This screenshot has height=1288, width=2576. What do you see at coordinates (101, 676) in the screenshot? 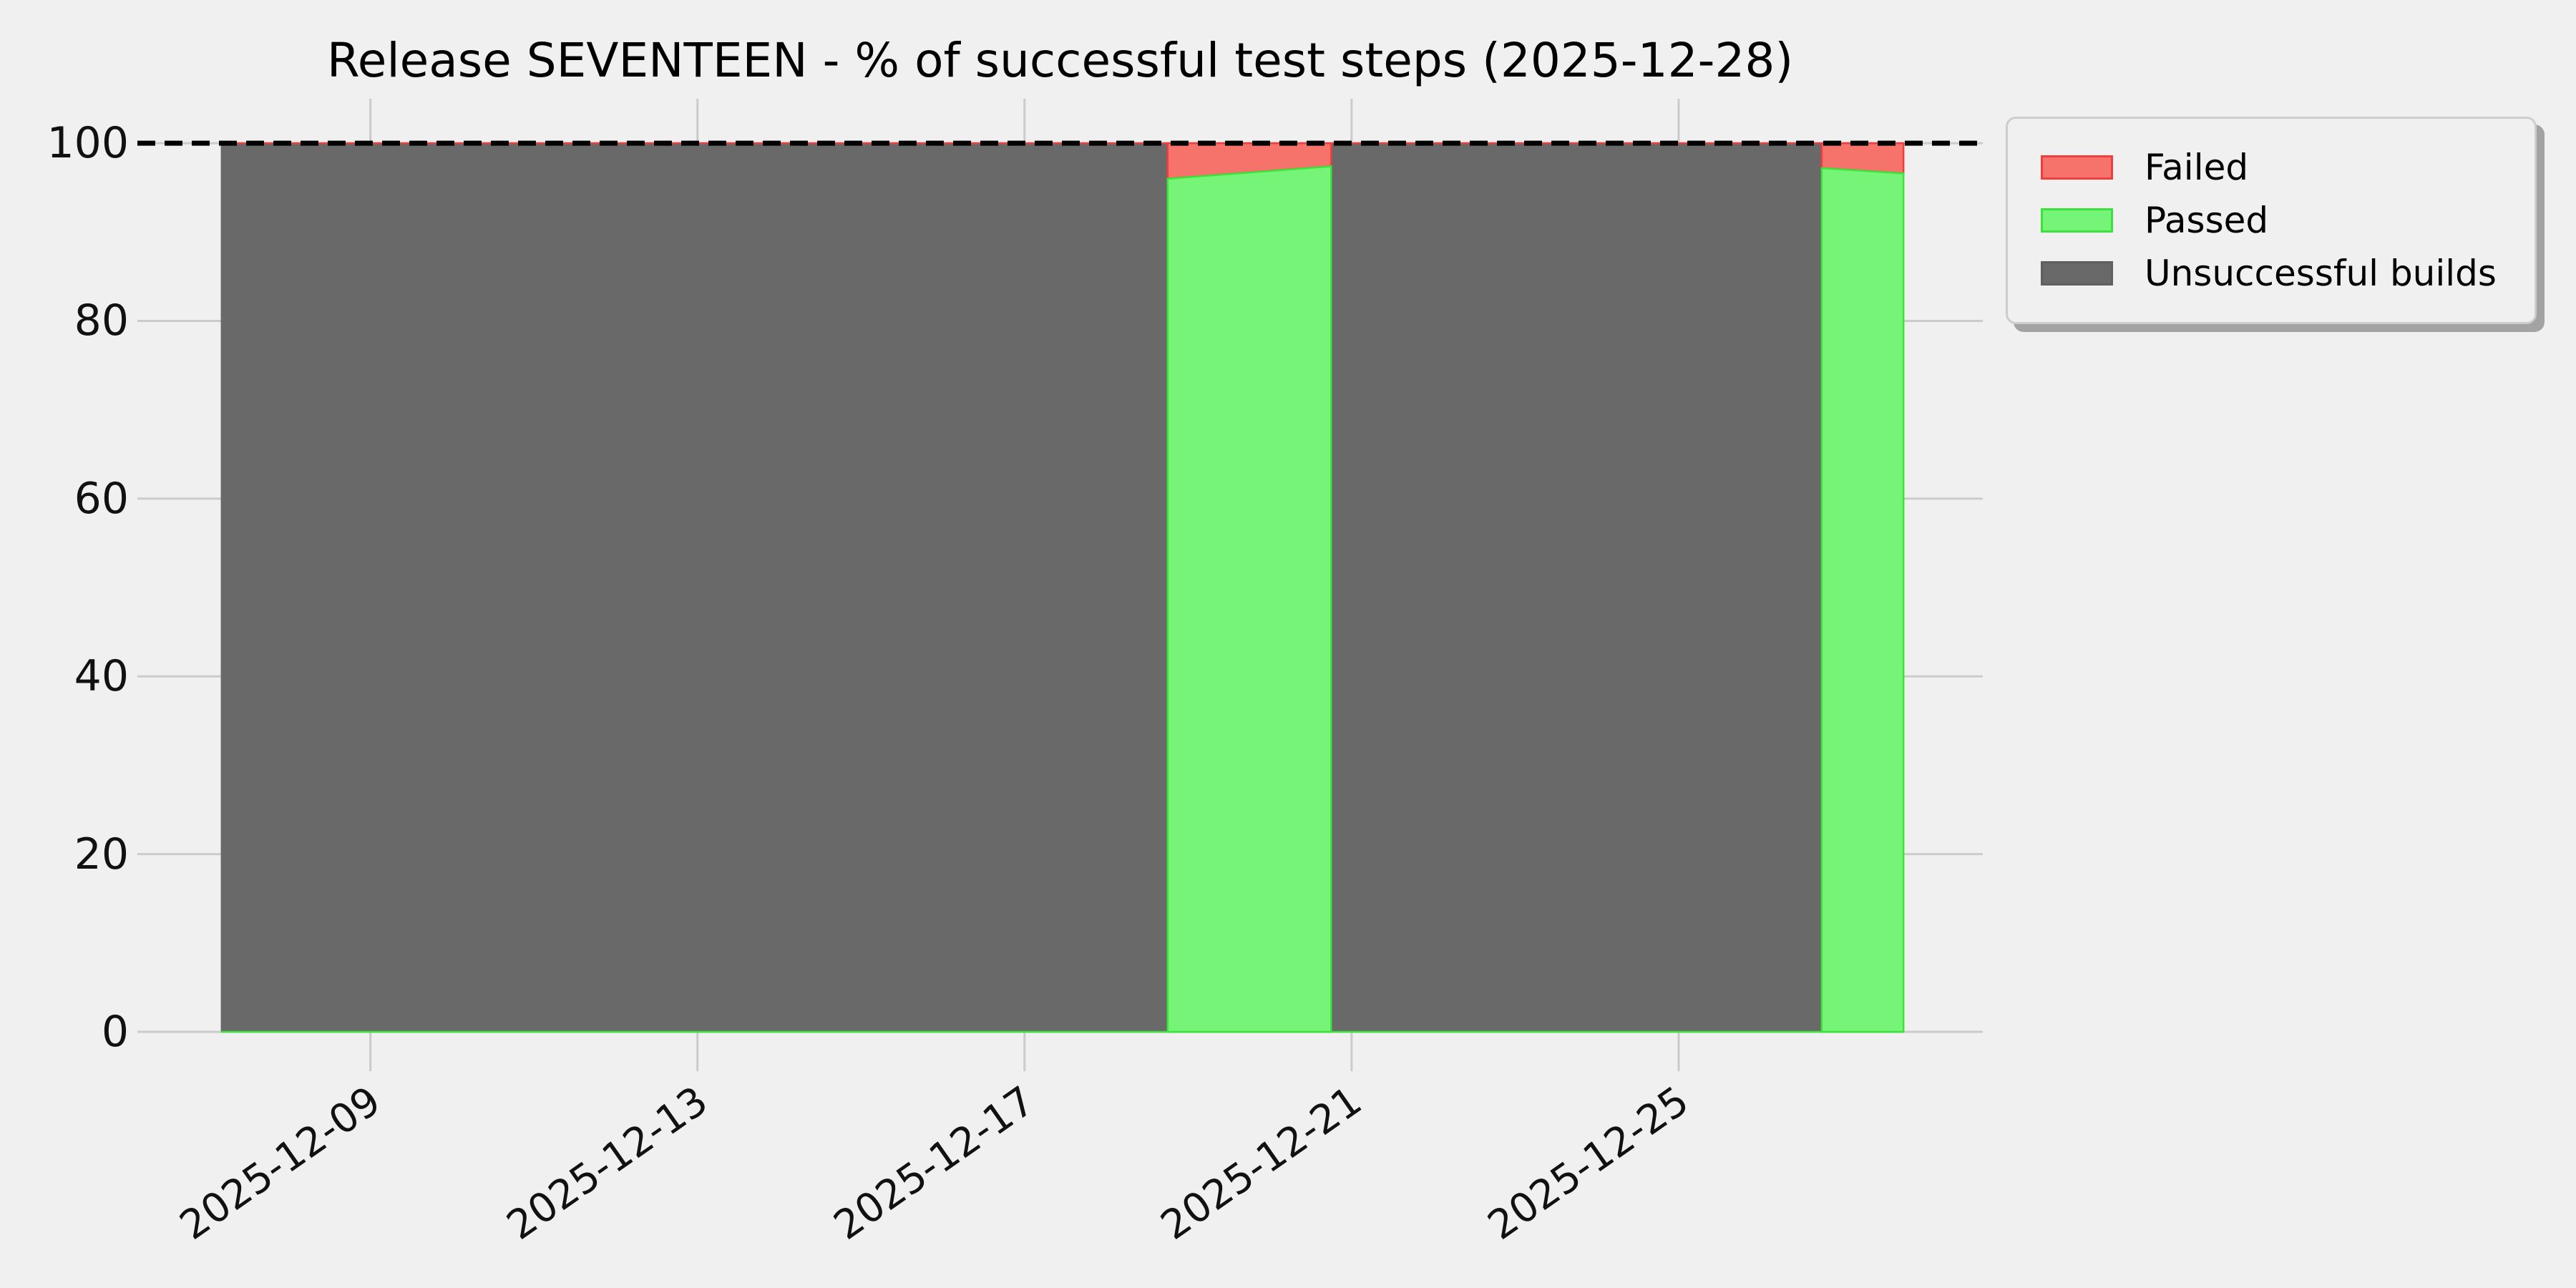
I see `y-tick-label: 40` at bounding box center [101, 676].